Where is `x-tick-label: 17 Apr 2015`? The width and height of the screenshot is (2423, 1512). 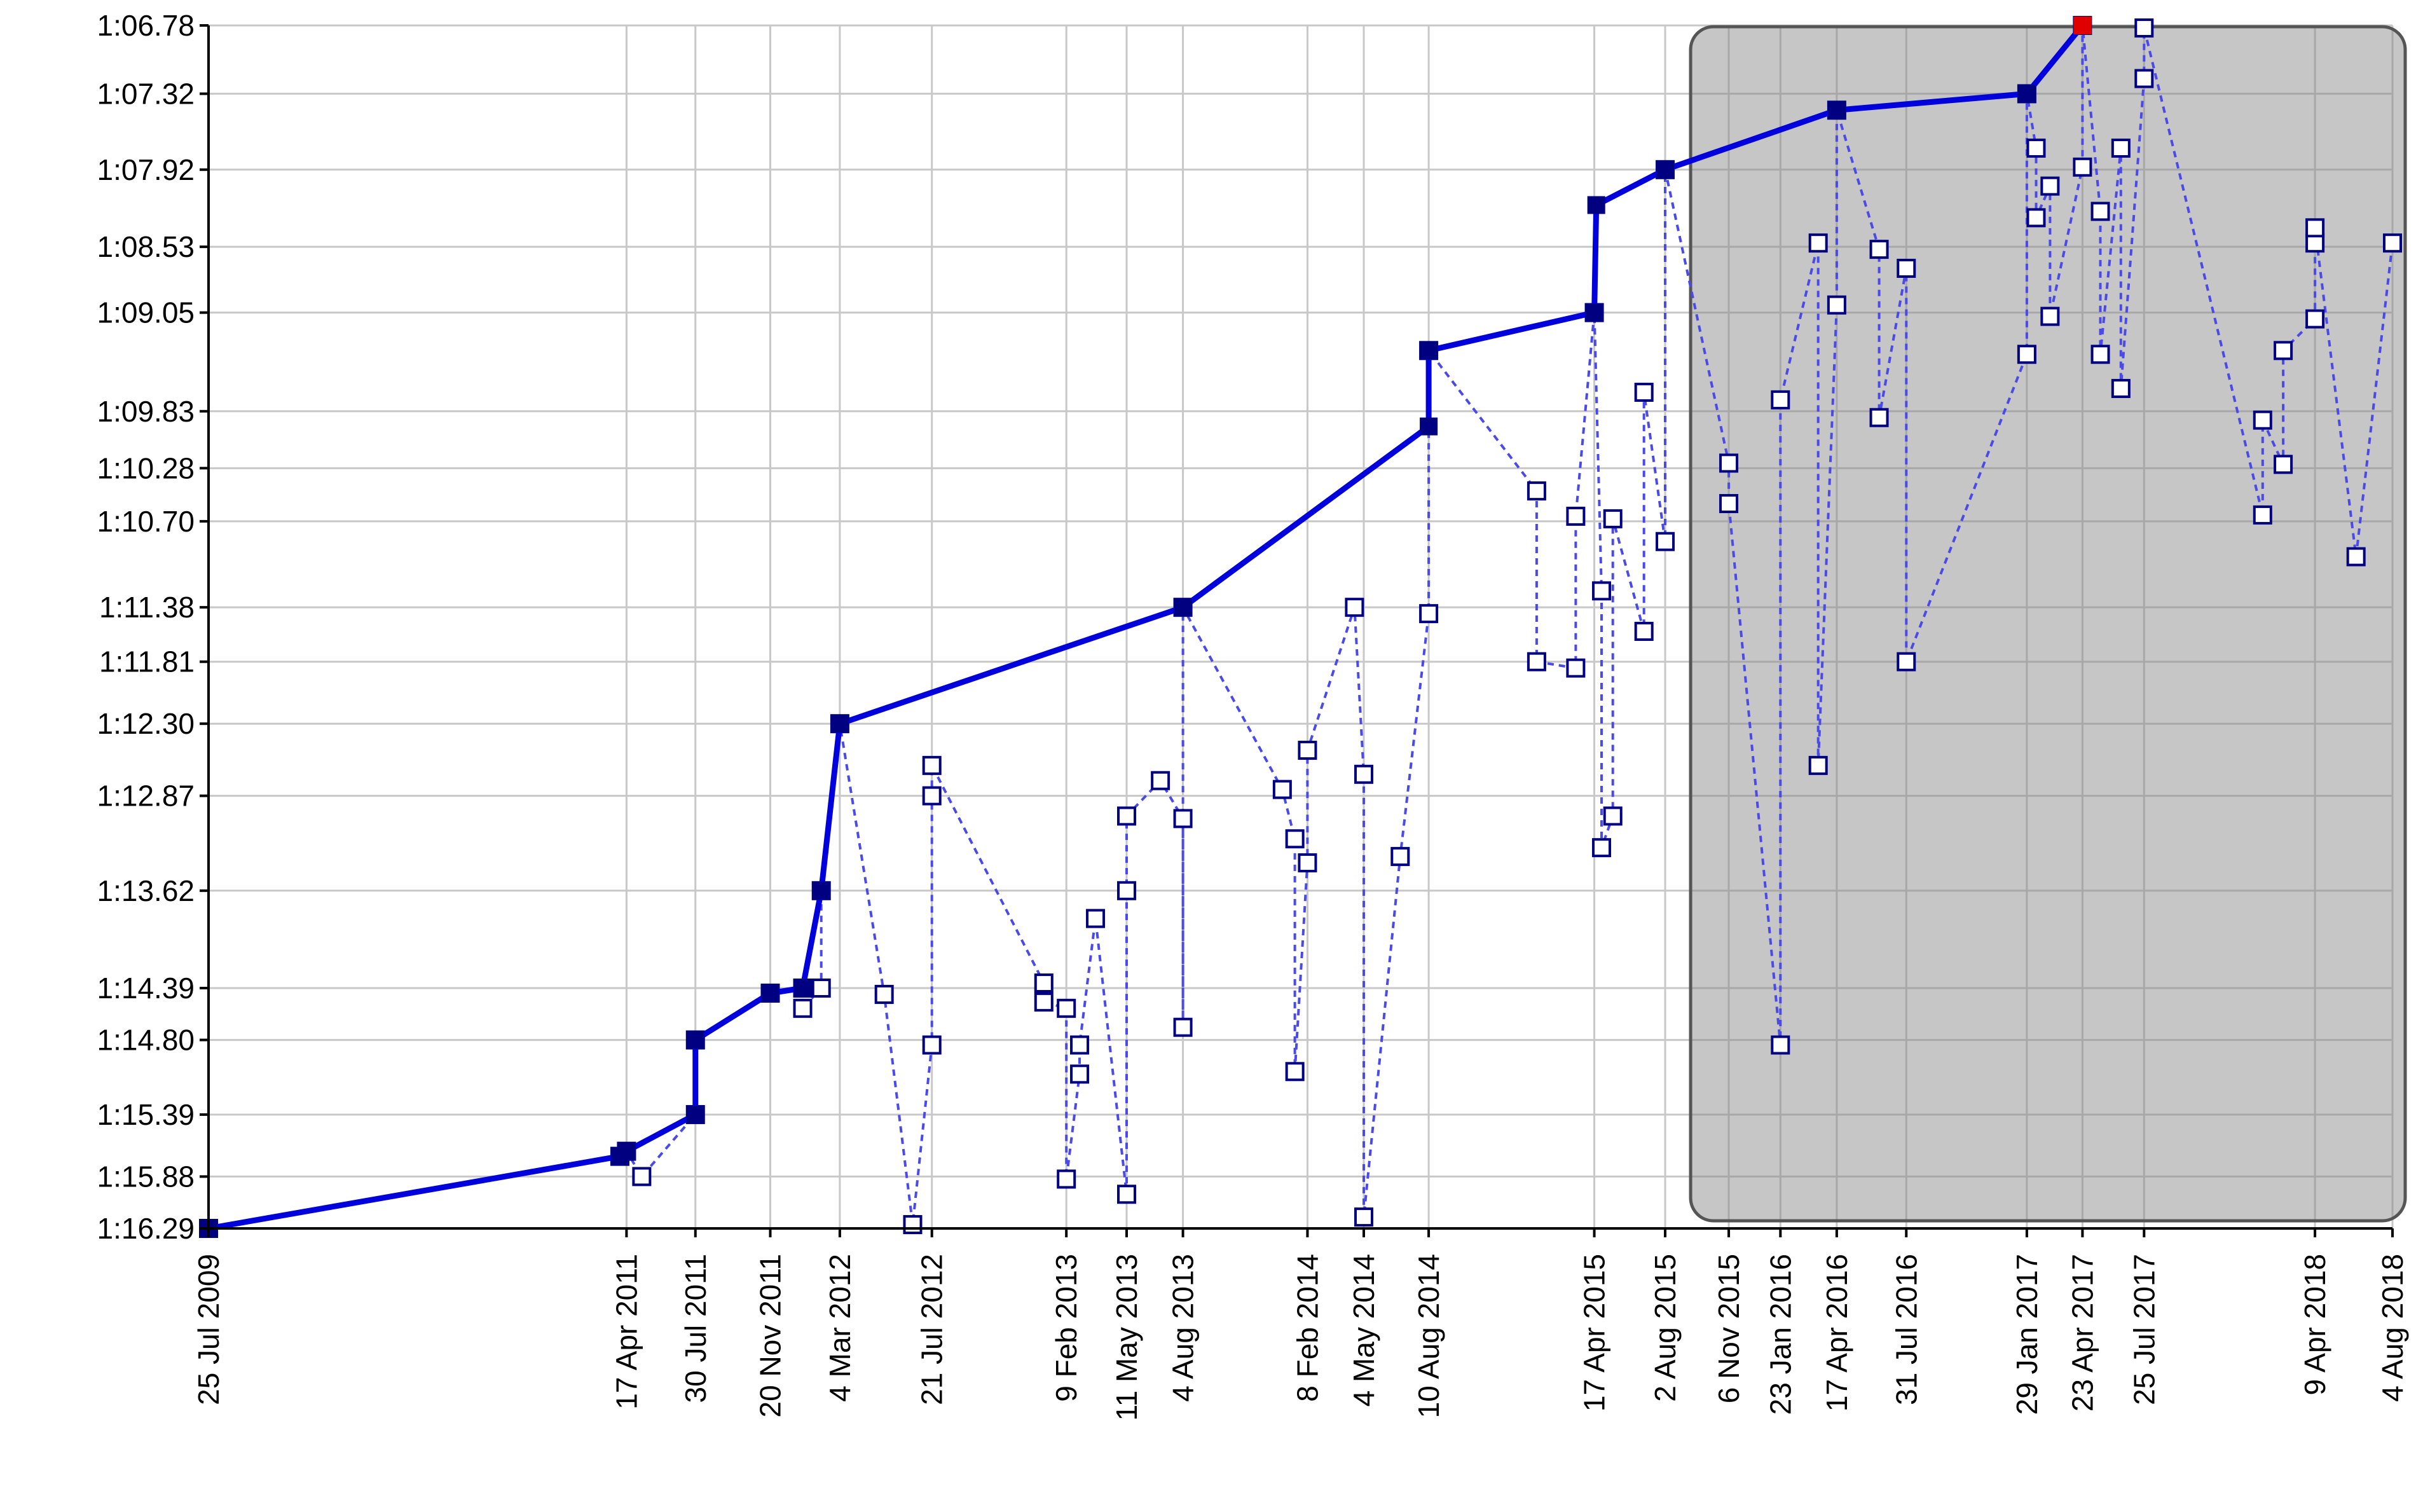
x-tick-label: 17 Apr 2015 is located at coordinates (1594, 1333).